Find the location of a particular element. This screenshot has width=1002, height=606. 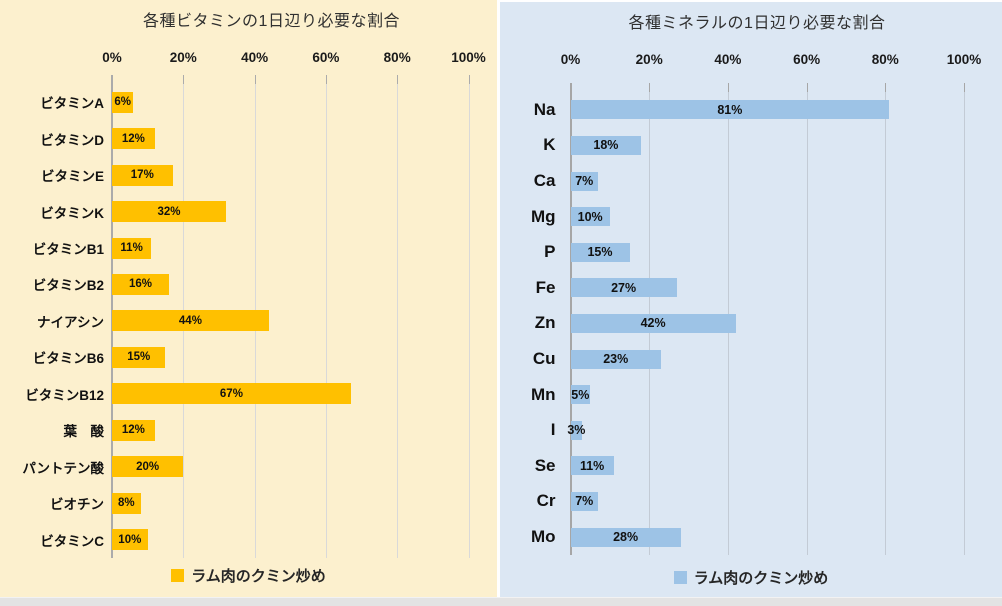

bar-value-label: 20% is located at coordinates (148, 466).